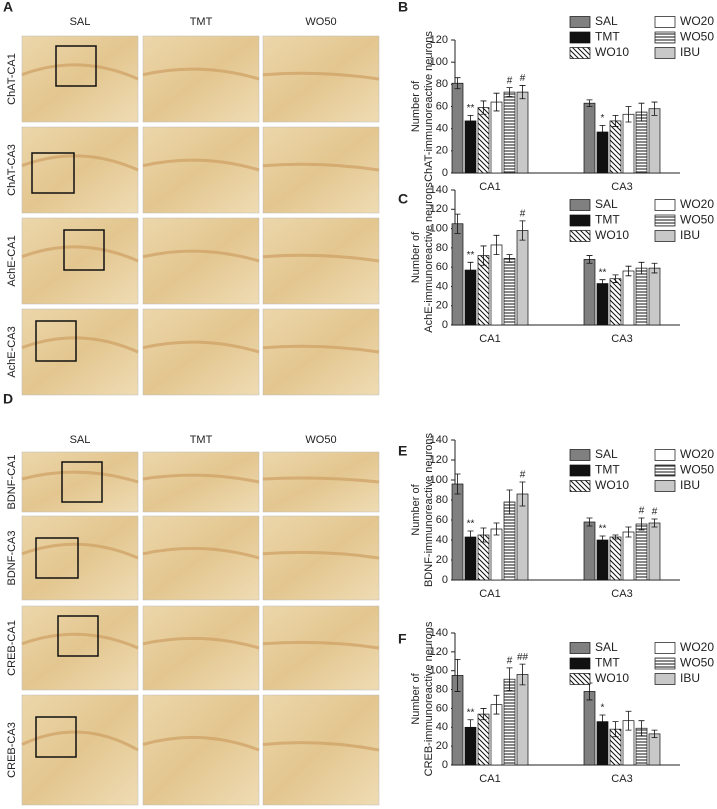 This screenshot has width=717, height=809. I want to click on y-tick-label: 40, so click(442, 540).